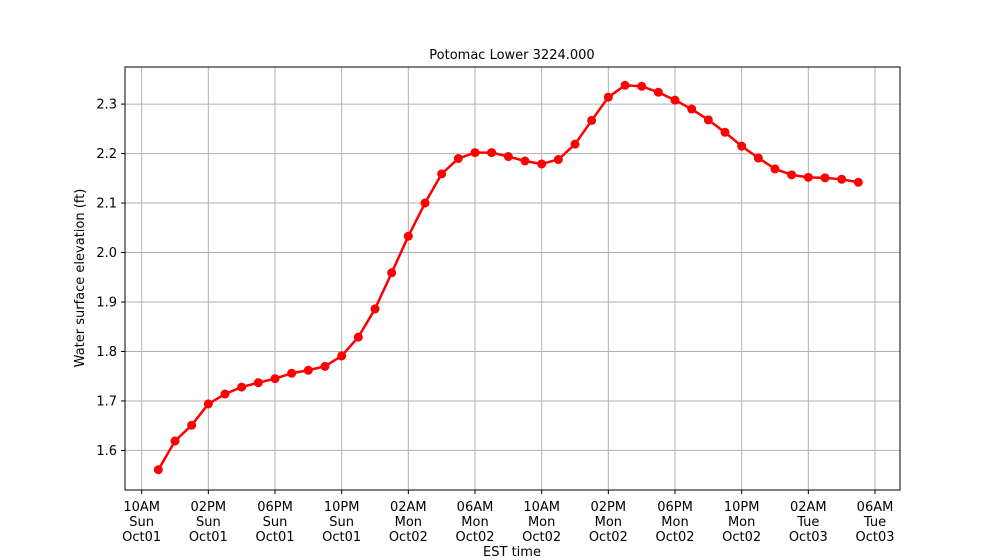  I want to click on y-tick-label: 1.8, so click(106, 352).